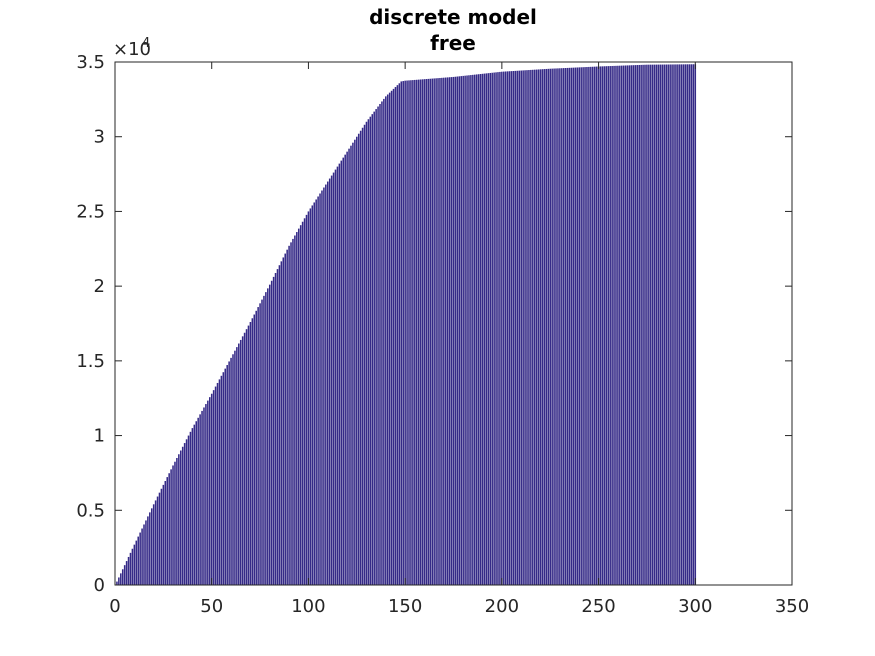  I want to click on y-tick-label: 0, so click(99, 585).